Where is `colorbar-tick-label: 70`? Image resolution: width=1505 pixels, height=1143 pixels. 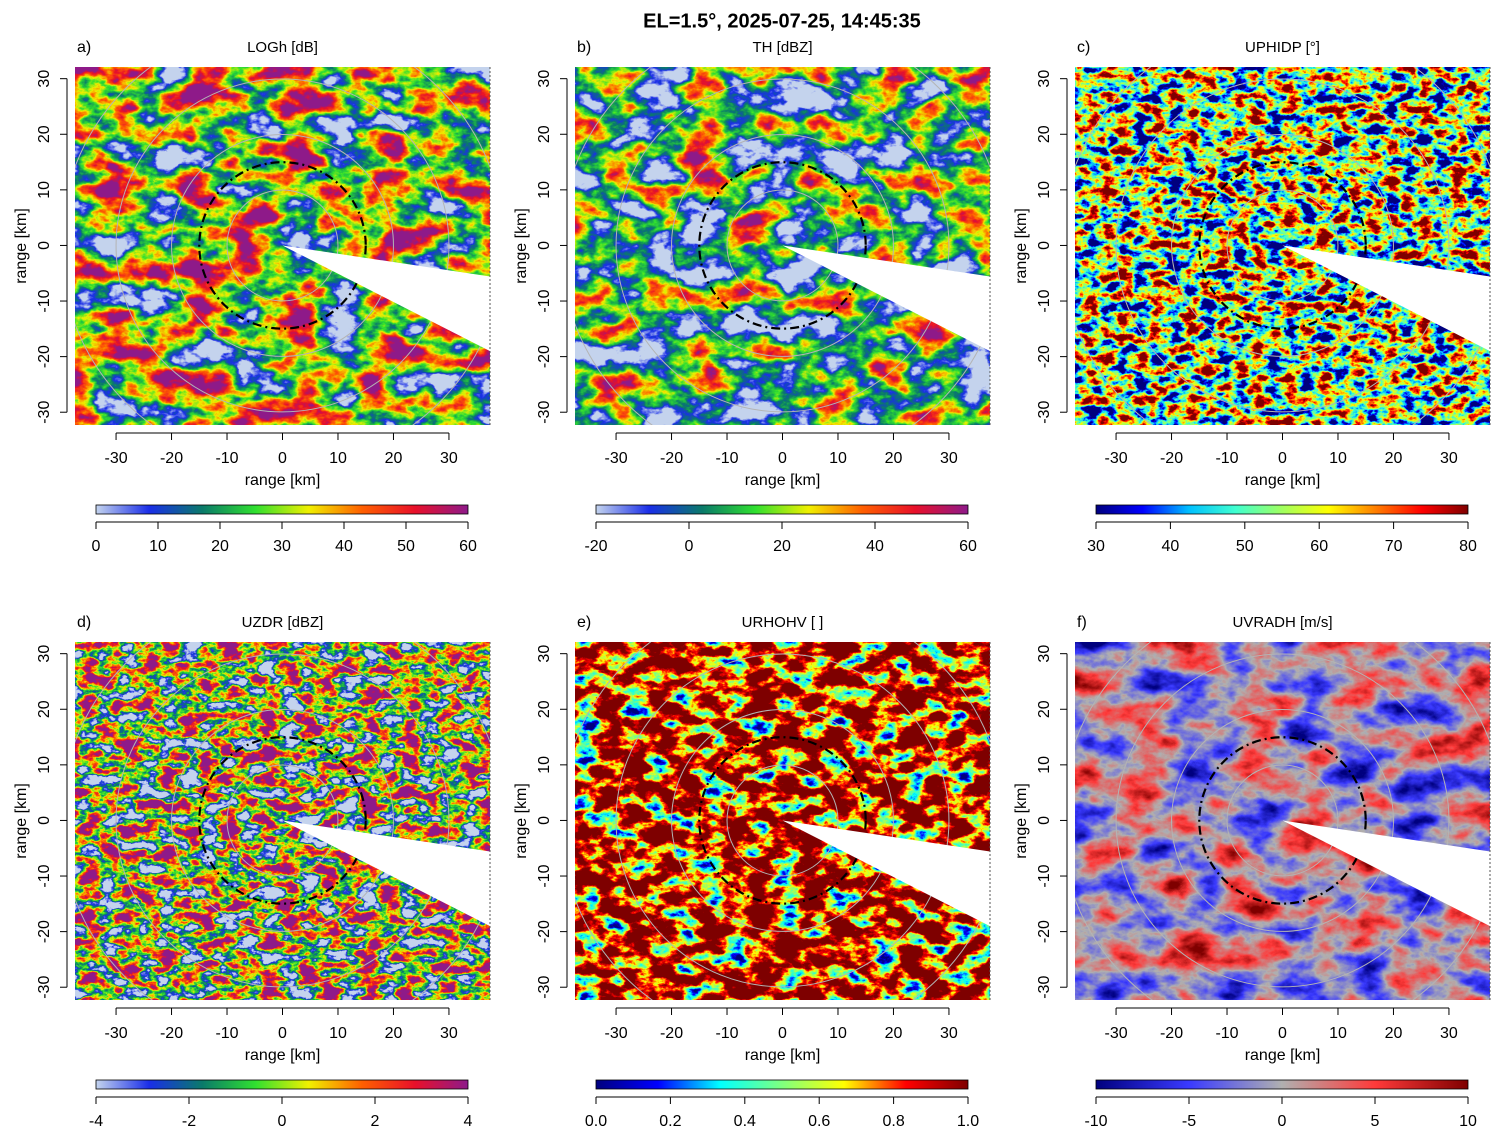 colorbar-tick-label: 70 is located at coordinates (1394, 546).